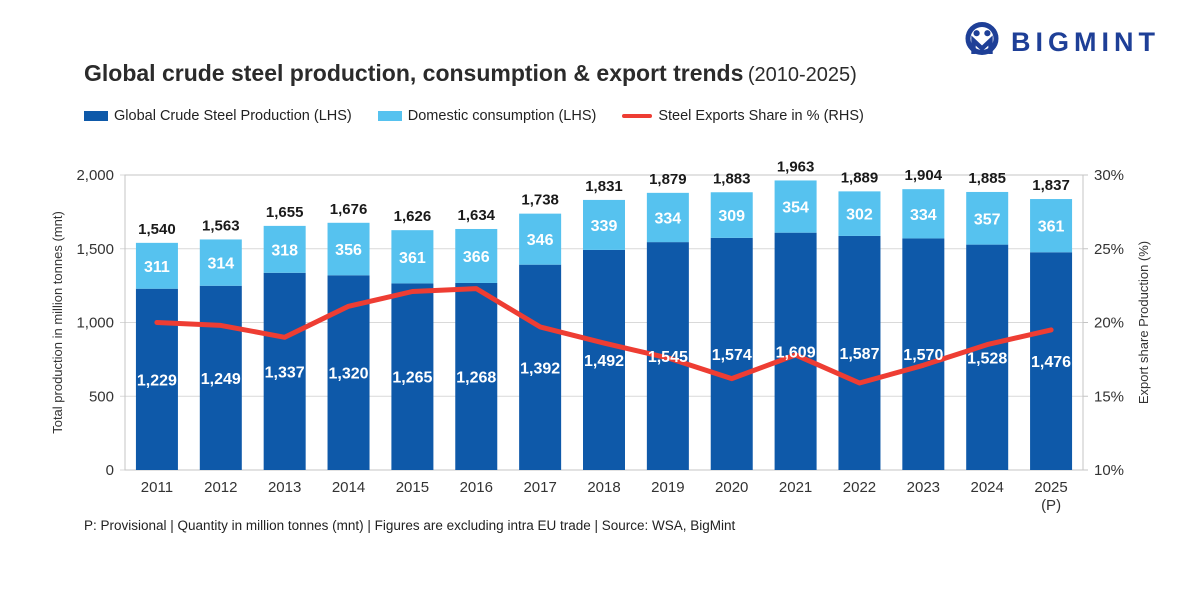 This screenshot has height=605, width=1200. Describe the element at coordinates (285, 372) in the screenshot. I see `svg-text: 1,337` at that location.